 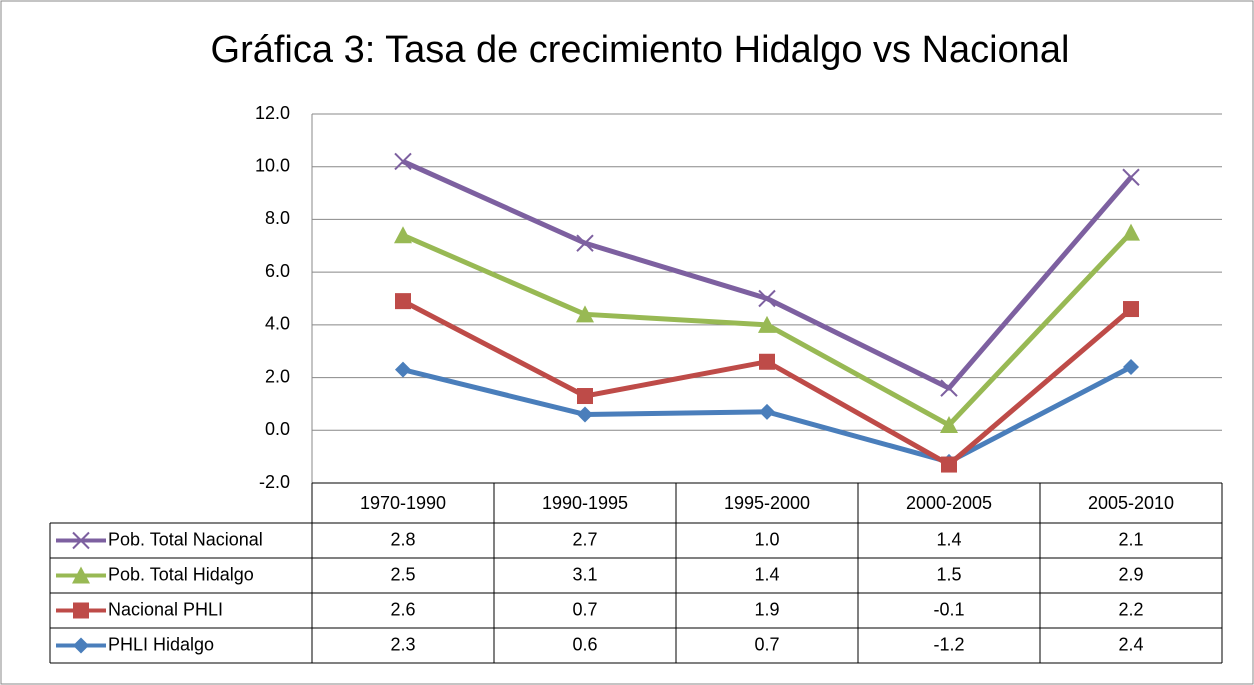 What do you see at coordinates (1131, 503) in the screenshot?
I see `x-tick-label: 2005-2010` at bounding box center [1131, 503].